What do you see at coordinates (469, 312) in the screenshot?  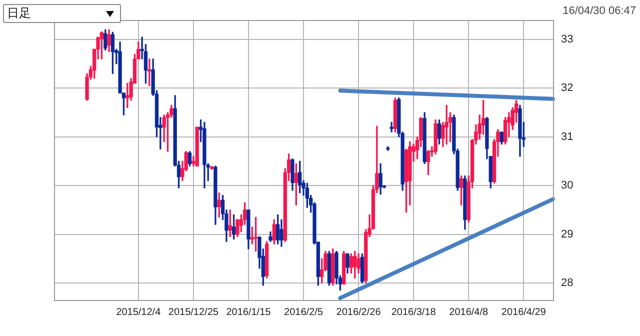 I see `x-tick-label: 2016/4/8` at bounding box center [469, 312].